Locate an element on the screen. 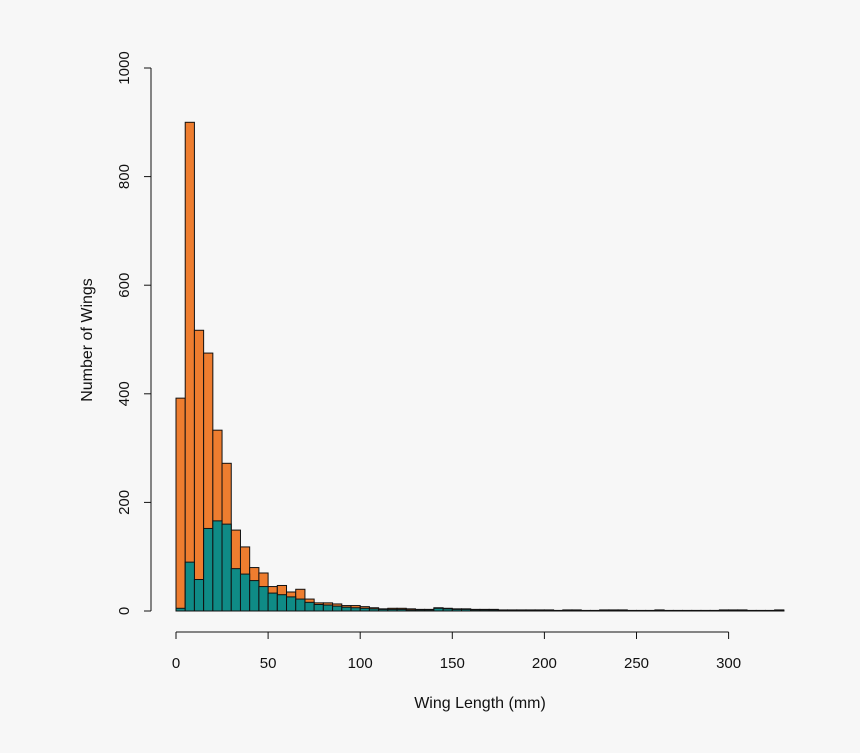  series-2-bars is located at coordinates (480, 566).